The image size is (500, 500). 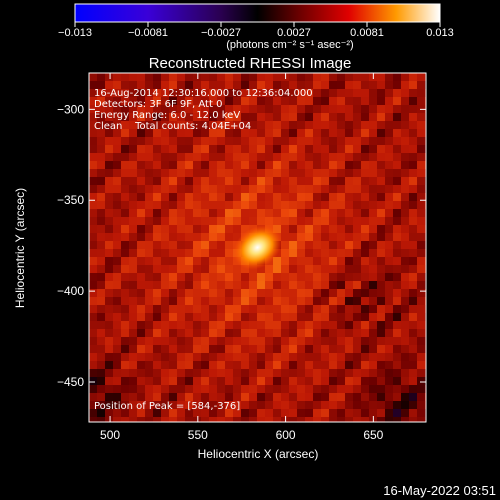 What do you see at coordinates (167, 115) in the screenshot?
I see `annotation-energy-range: Energy Range: 6.0 - 12.0 keV` at bounding box center [167, 115].